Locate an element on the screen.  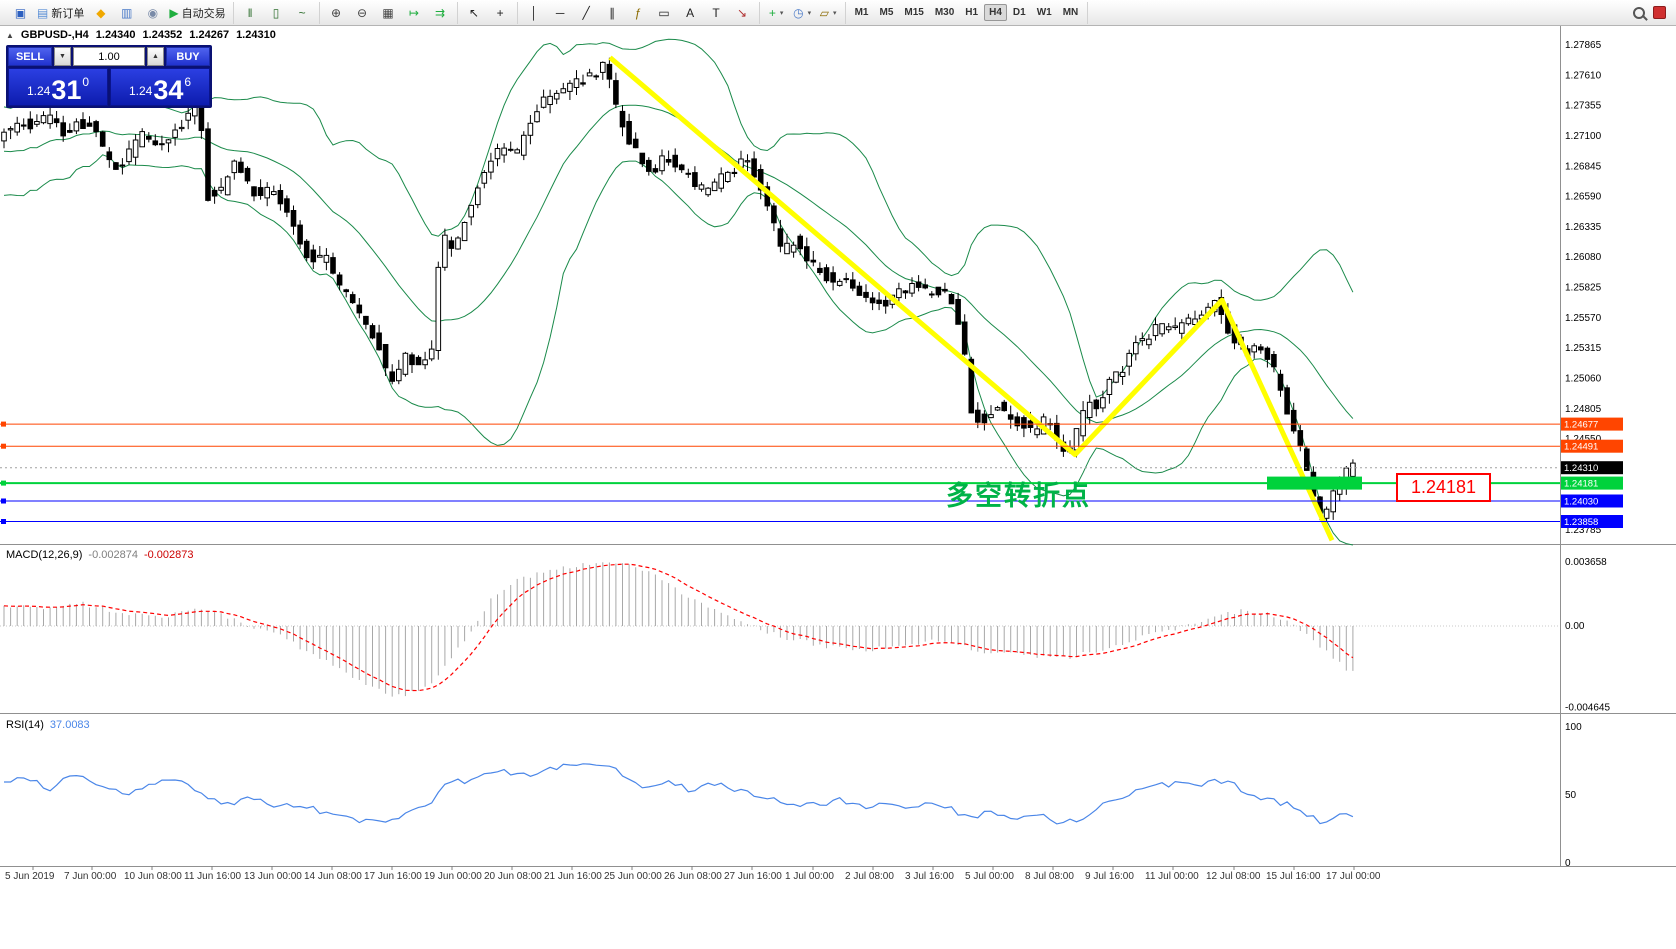
candle-chart-icon: ▯ is located at coordinates (276, 13).